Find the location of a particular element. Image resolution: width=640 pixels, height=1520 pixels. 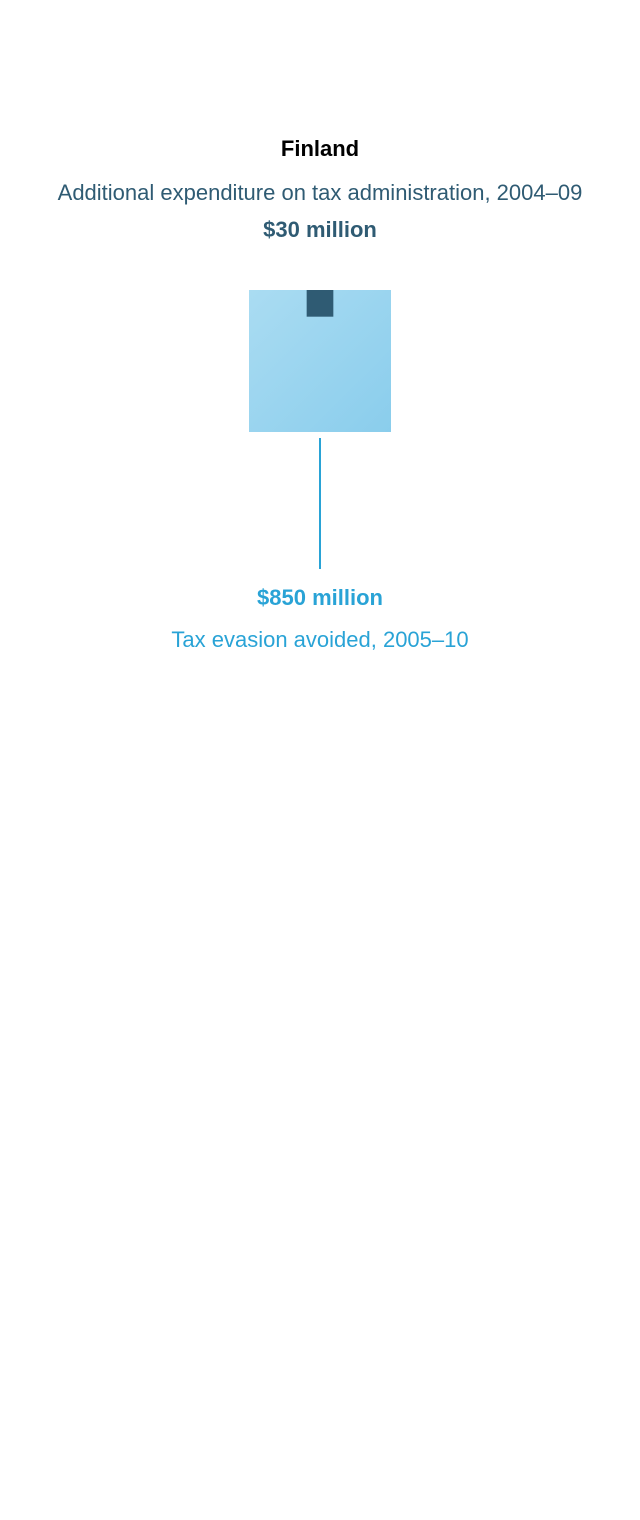

evasion-value-label: $850 million is located at coordinates (320, 597).